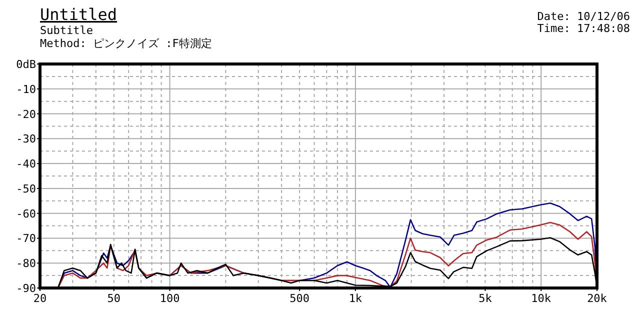 The image size is (640, 320). I want to click on x-tick-label: 10k, so click(541, 298).